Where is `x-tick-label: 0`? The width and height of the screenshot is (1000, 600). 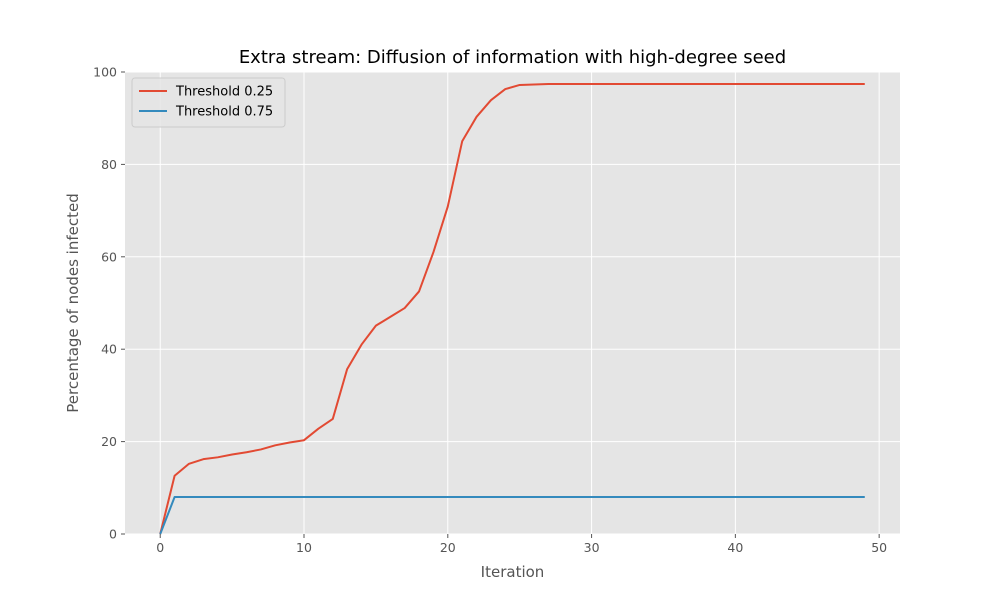
x-tick-label: 0 is located at coordinates (160, 547).